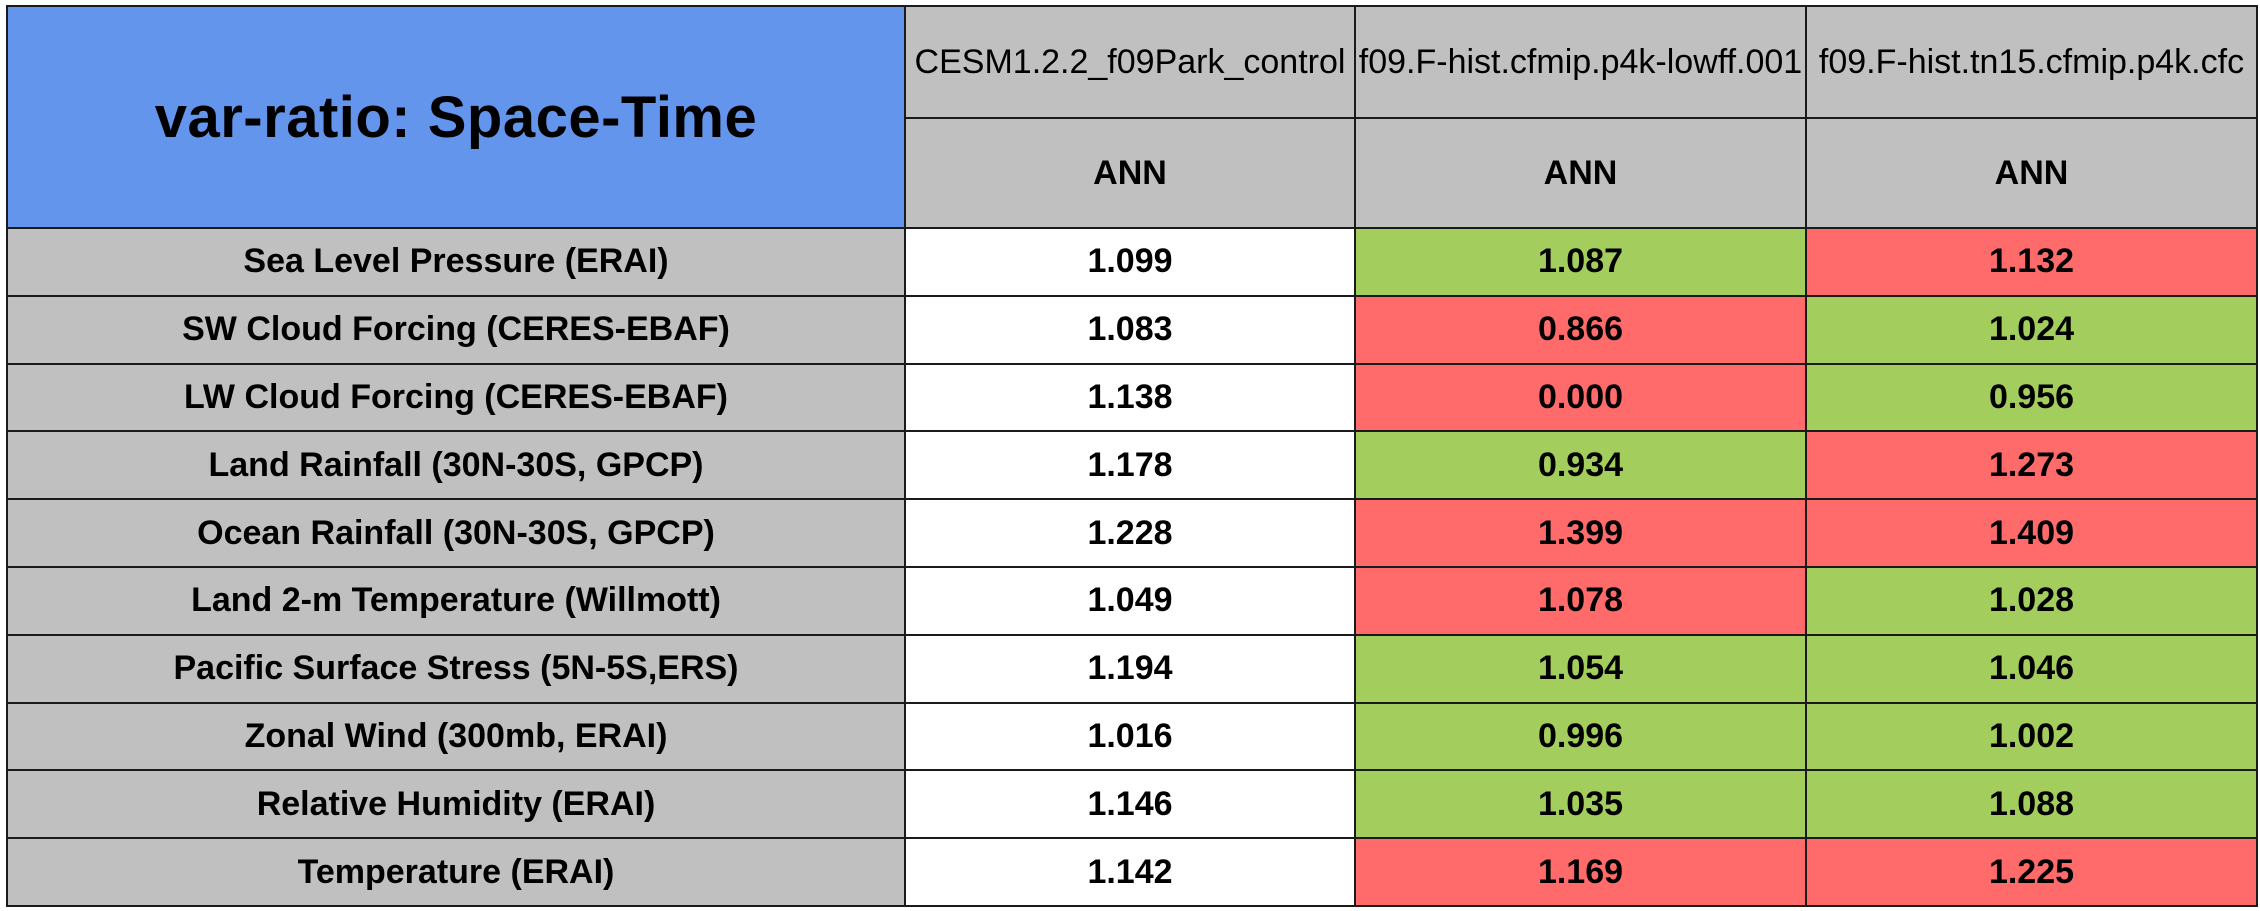 This screenshot has height=911, width=2260. What do you see at coordinates (456, 465) in the screenshot?
I see `row-label: Land Rainfall (30N-30S, GPCP)` at bounding box center [456, 465].